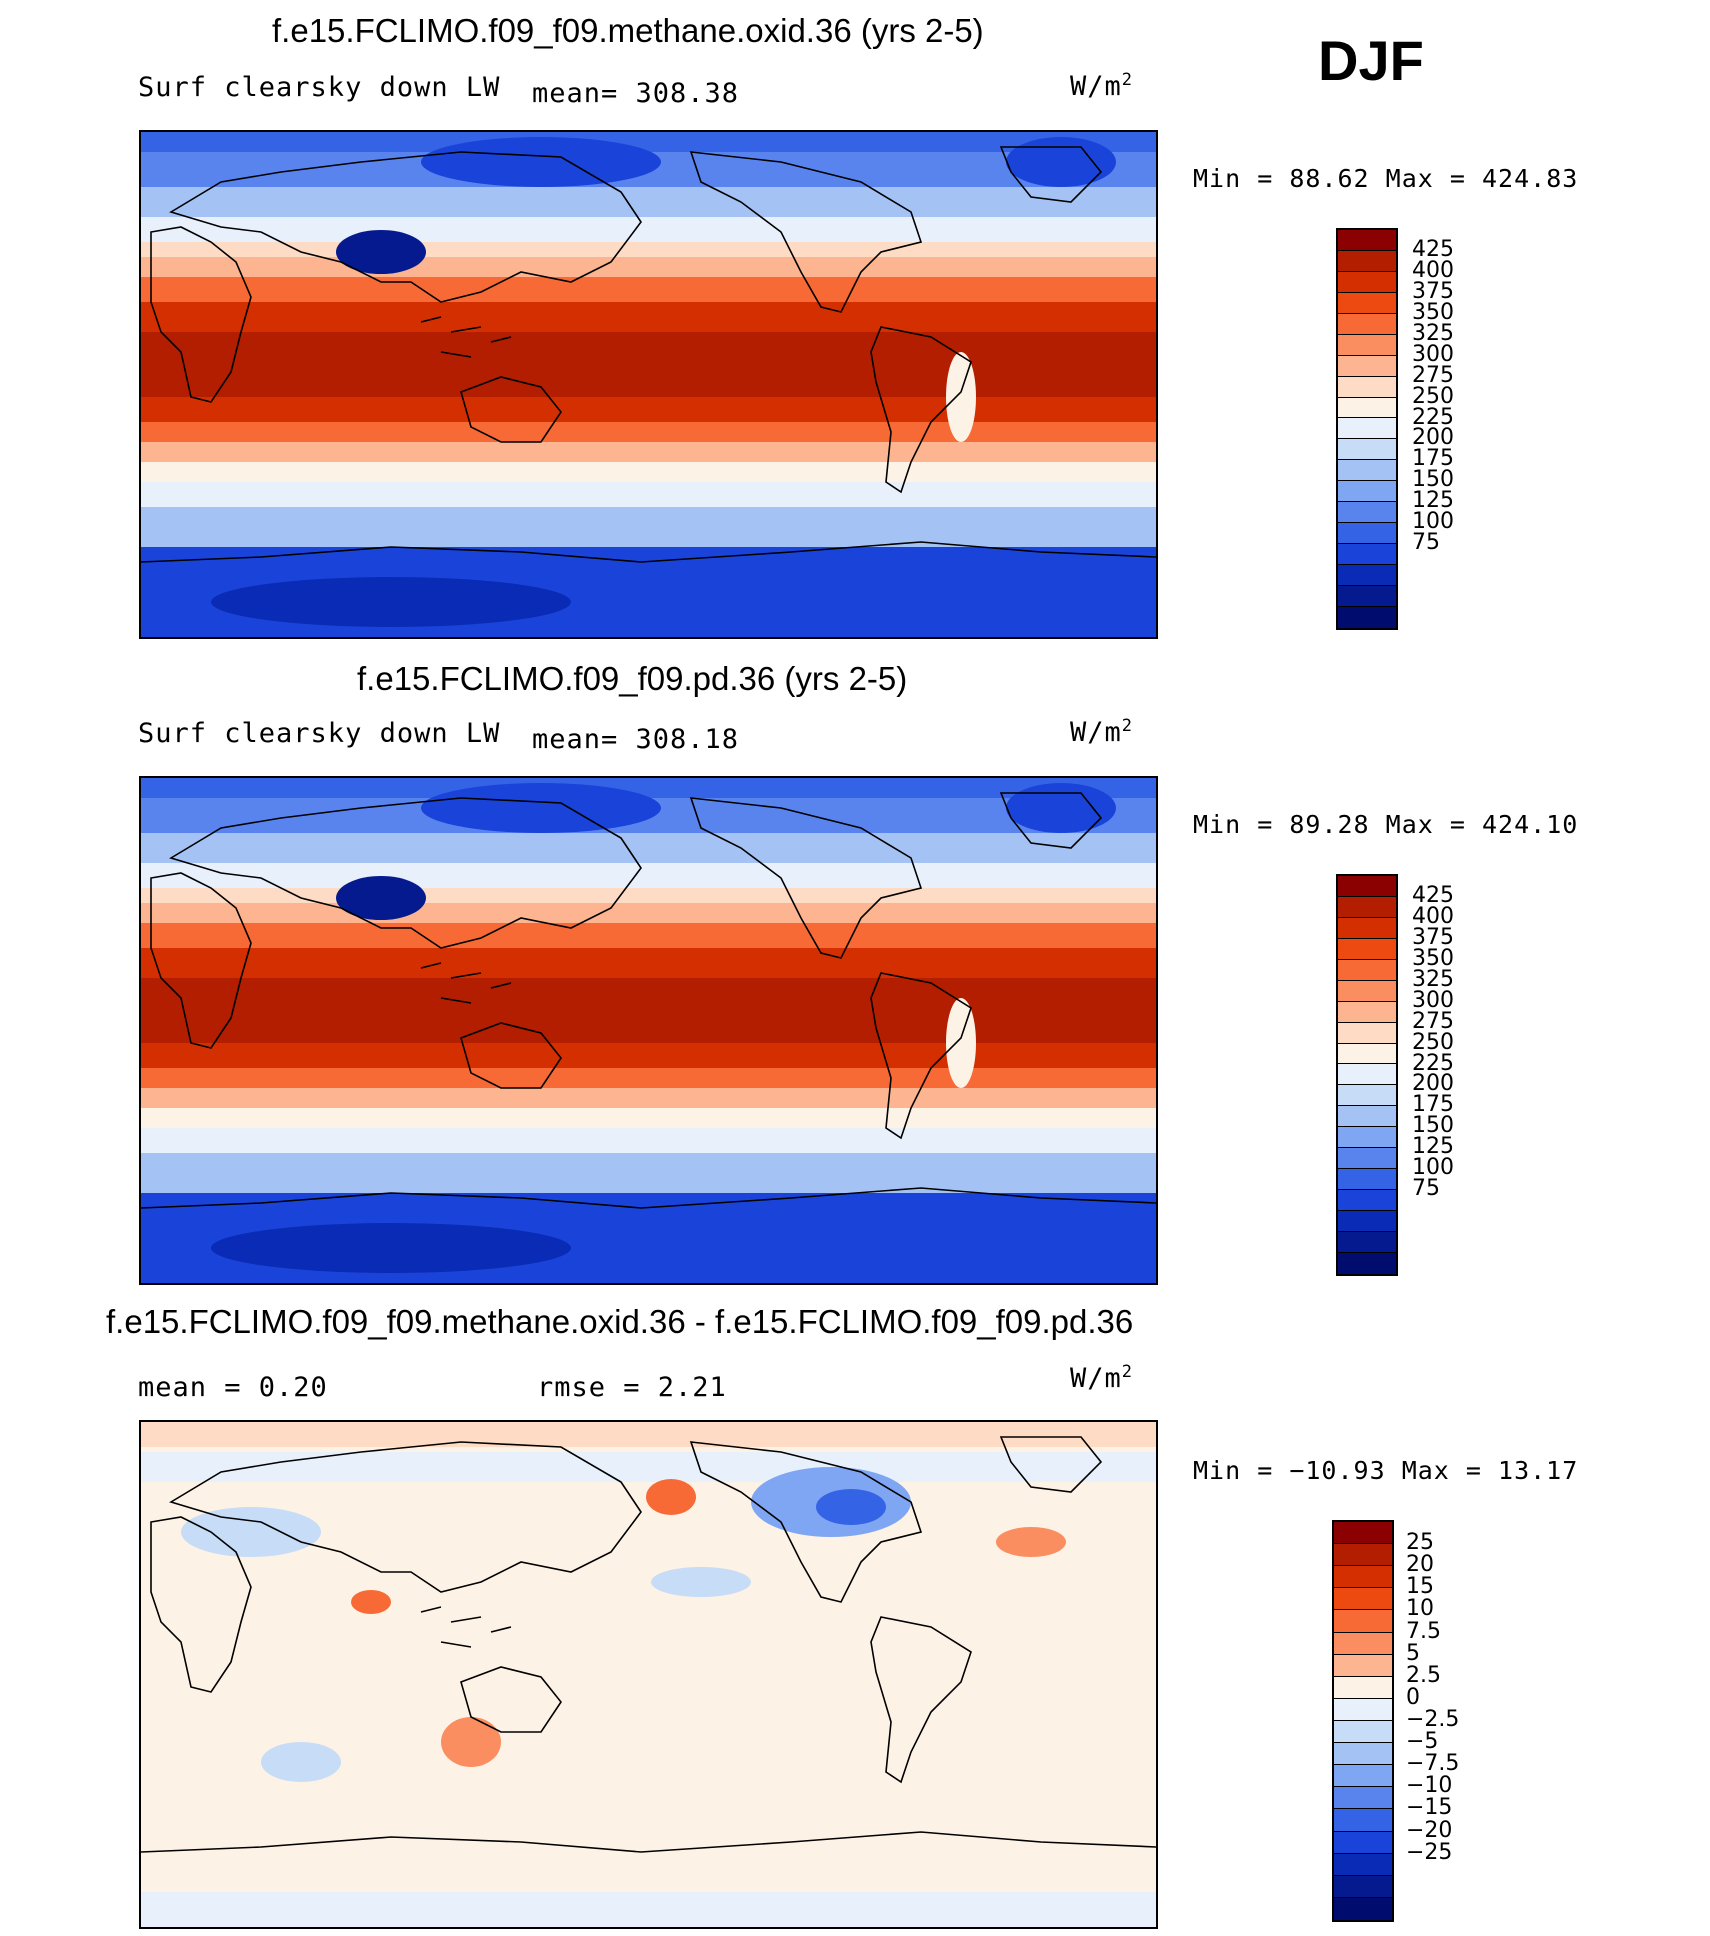 The height and width of the screenshot is (1936, 1710). Describe the element at coordinates (636, 739) in the screenshot. I see `mean-label: mean= 308.18` at that location.